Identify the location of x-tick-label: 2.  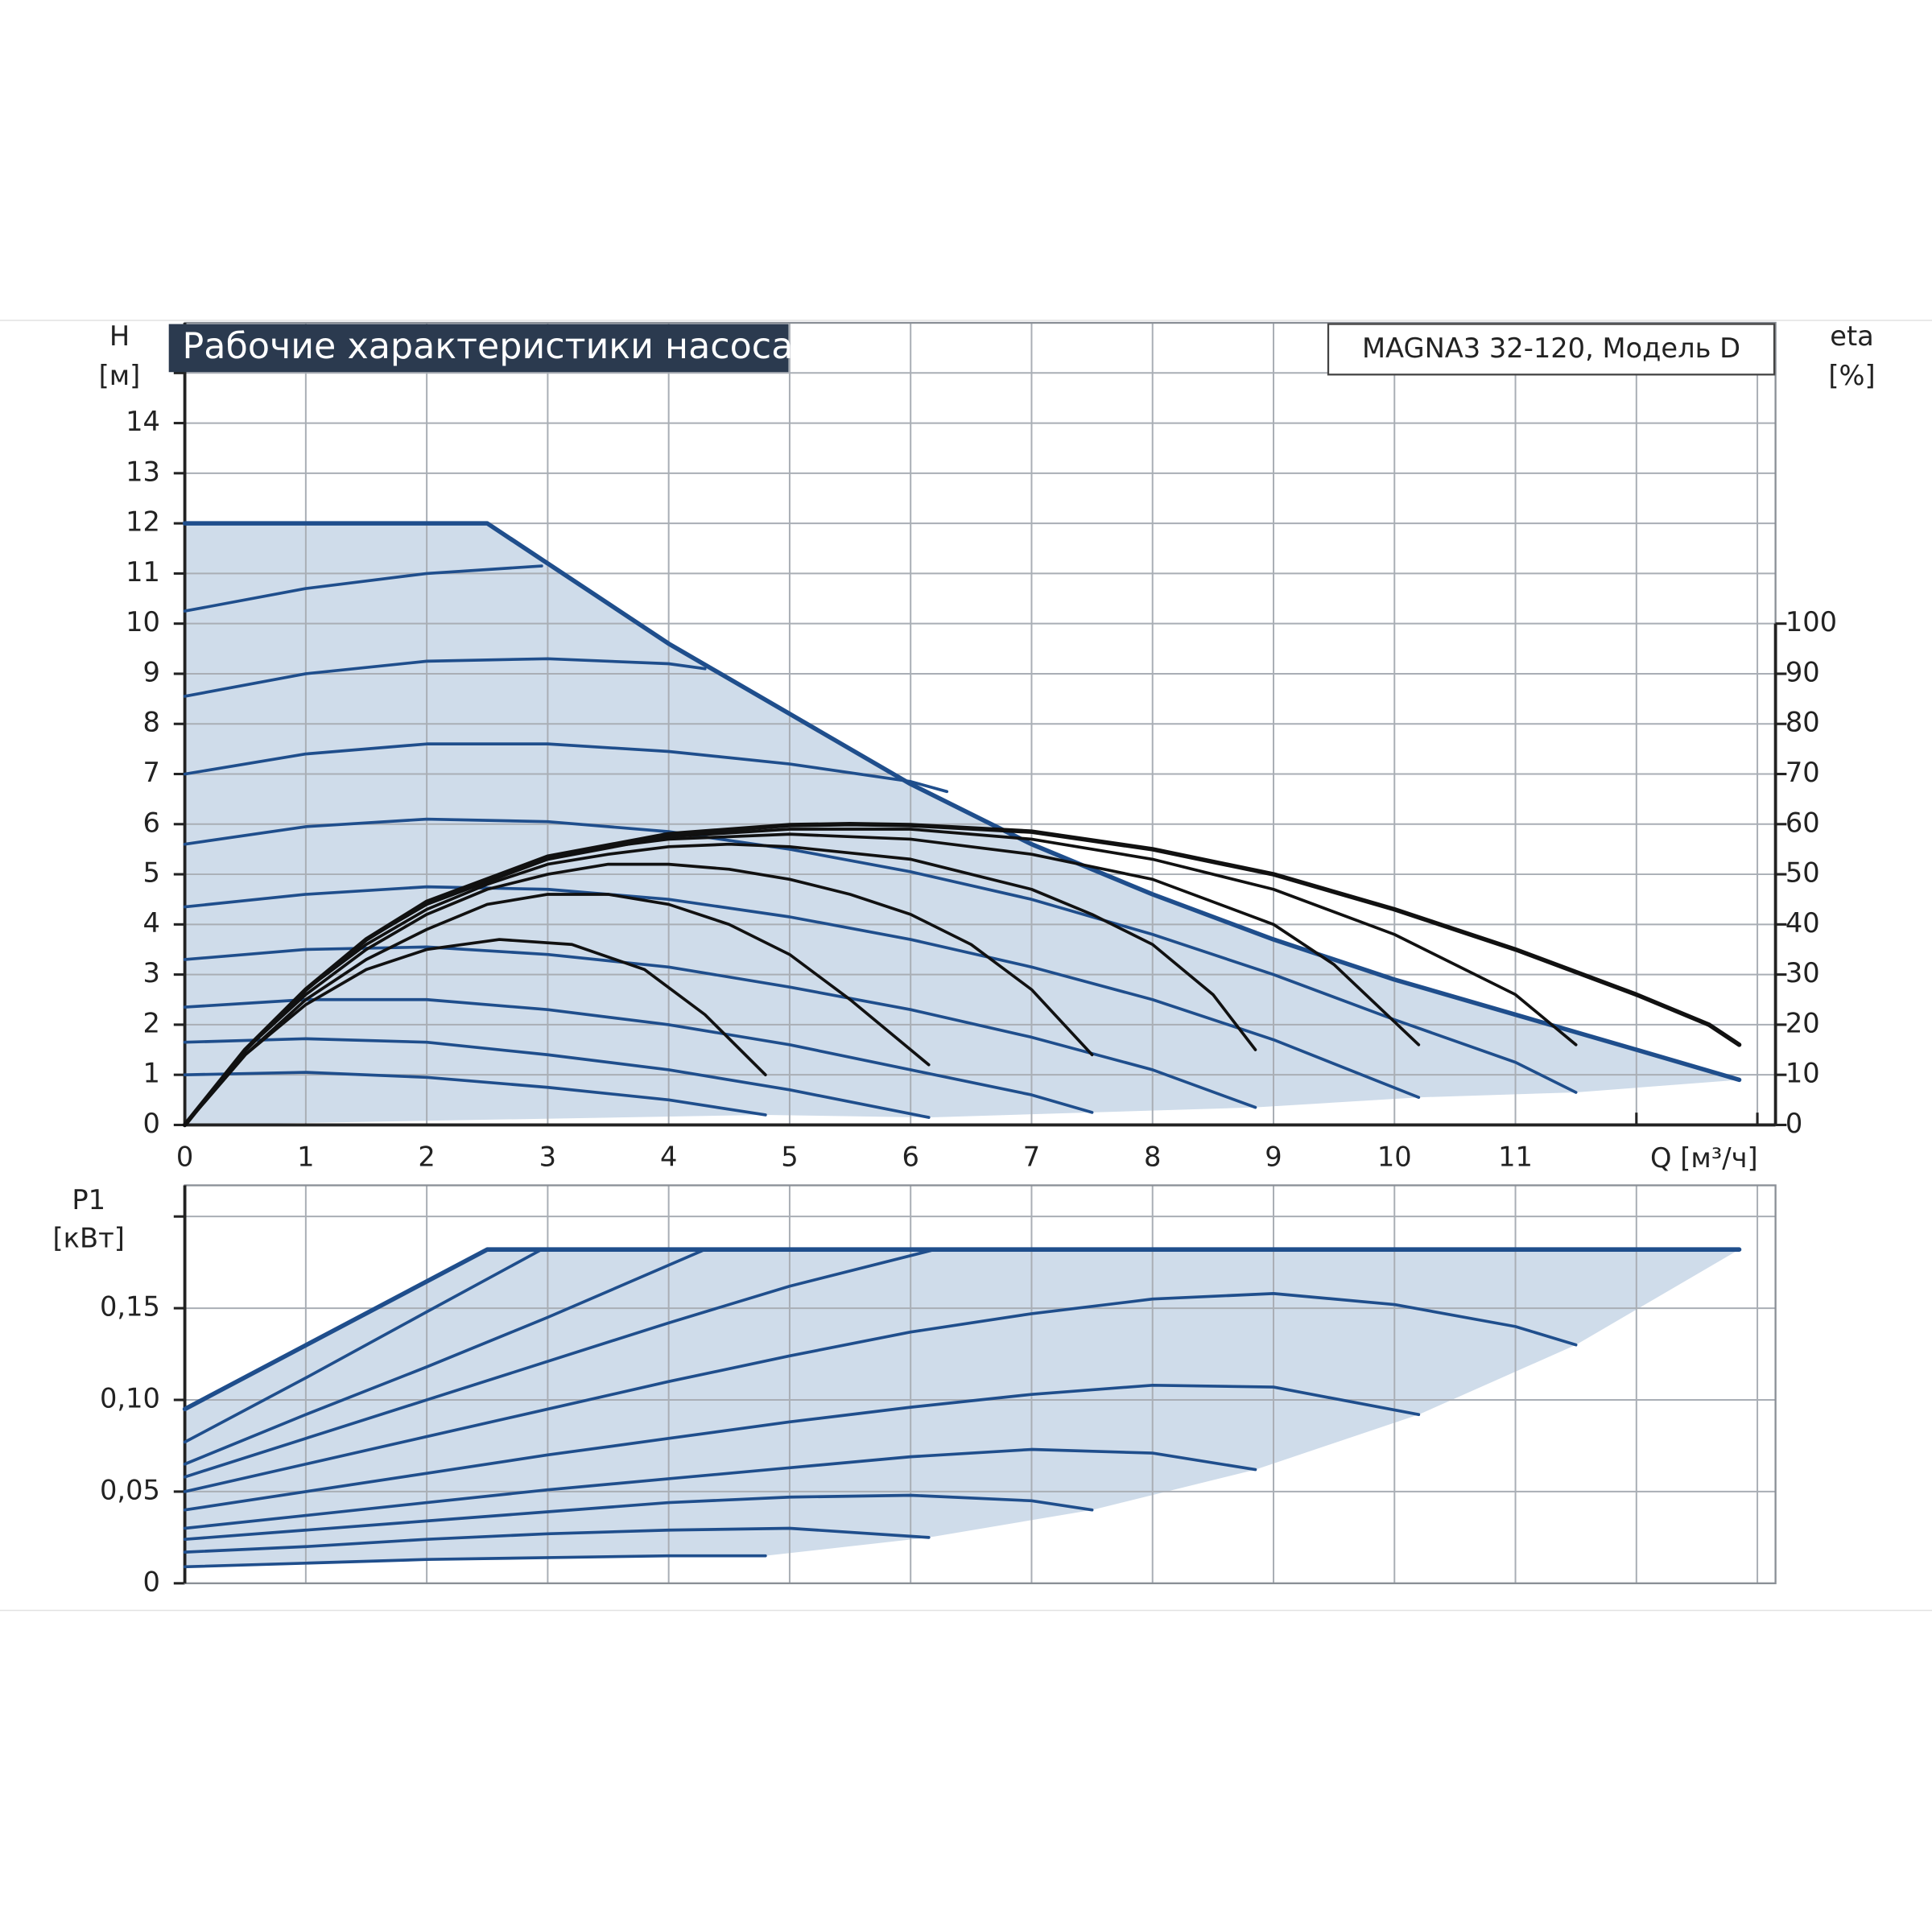
(426, 1156).